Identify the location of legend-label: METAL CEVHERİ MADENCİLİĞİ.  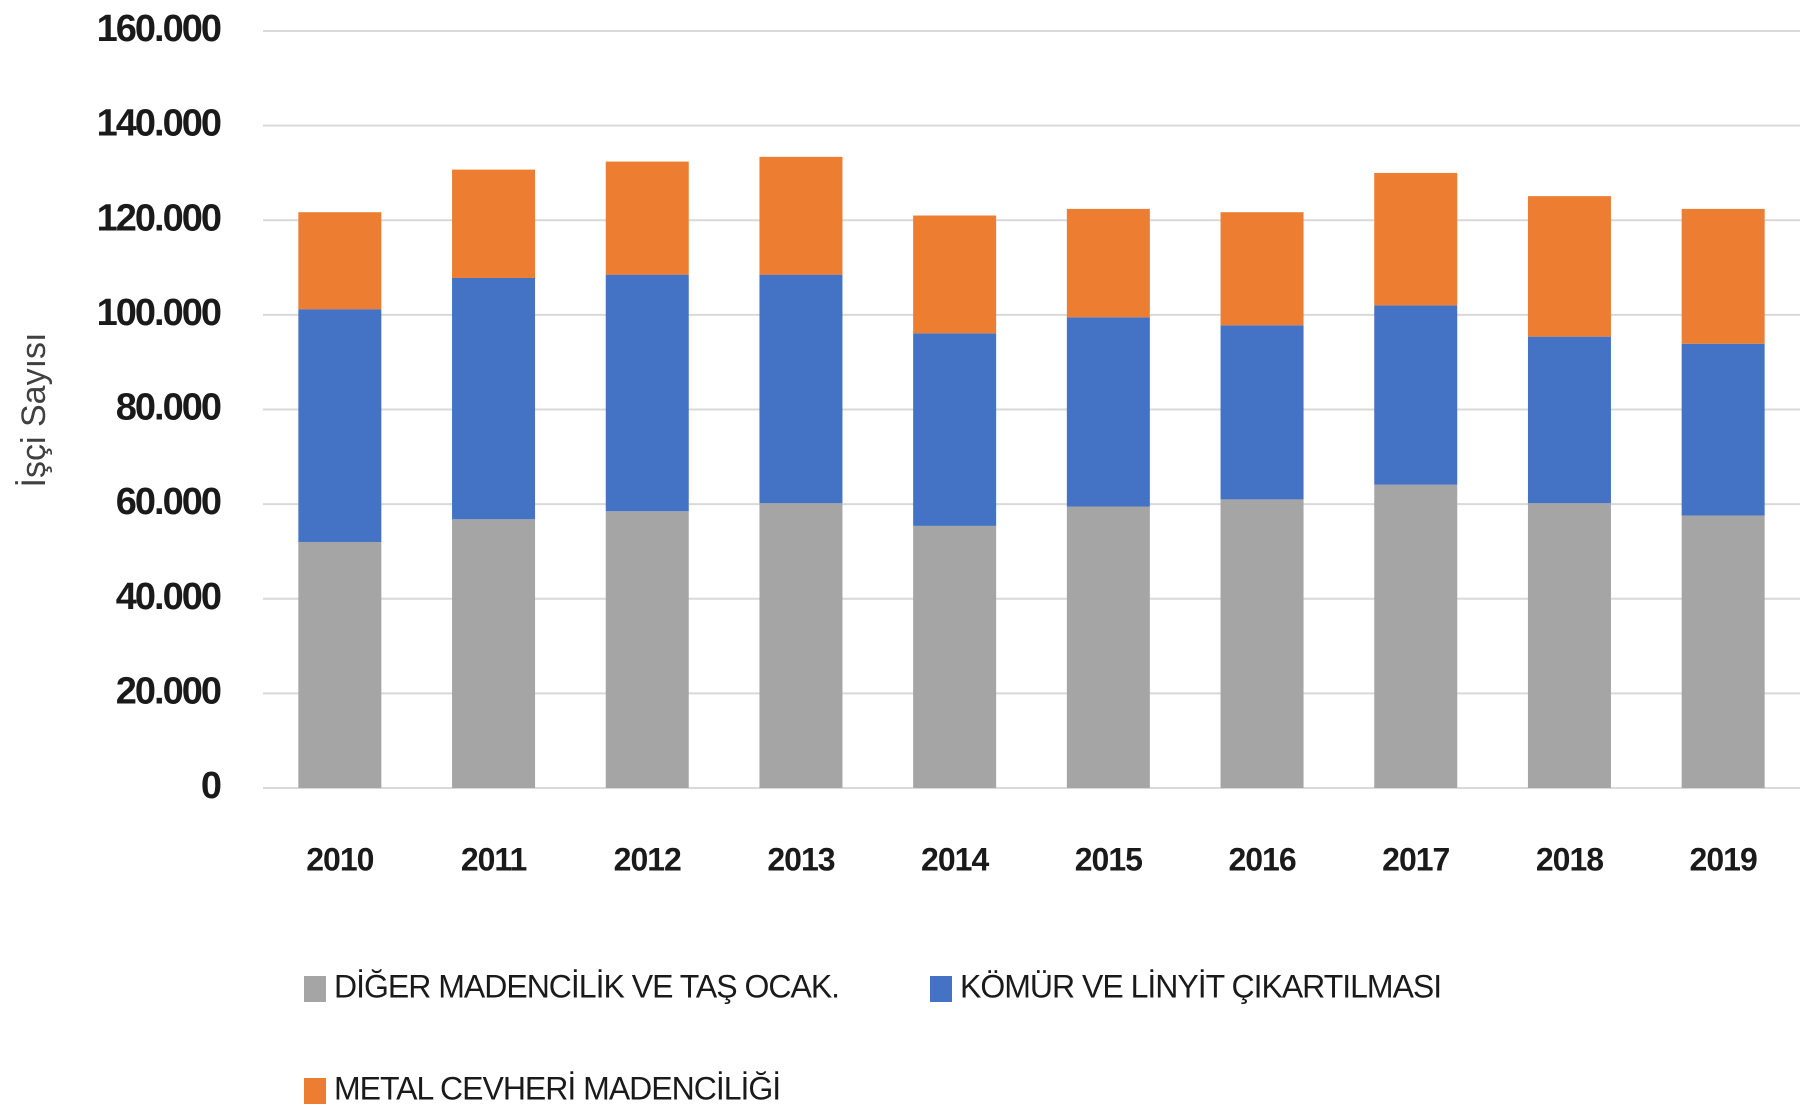
(557, 1088).